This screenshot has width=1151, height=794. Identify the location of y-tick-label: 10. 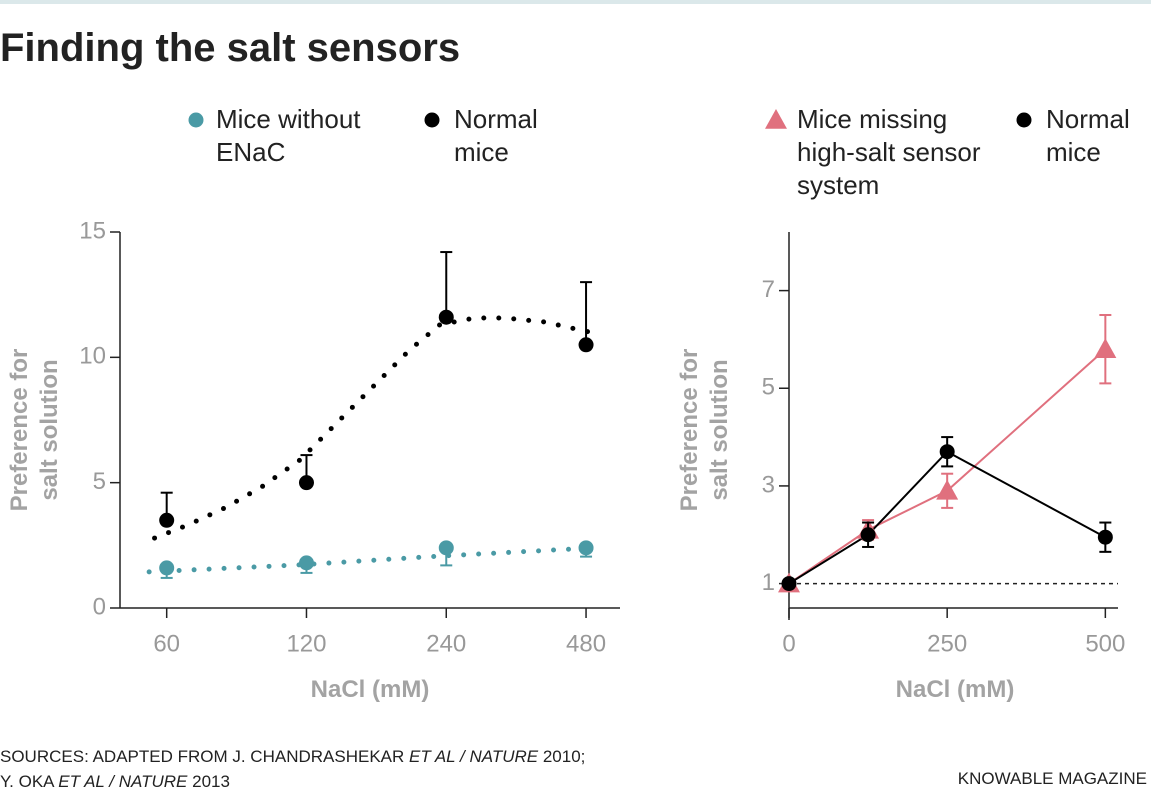
(92, 356).